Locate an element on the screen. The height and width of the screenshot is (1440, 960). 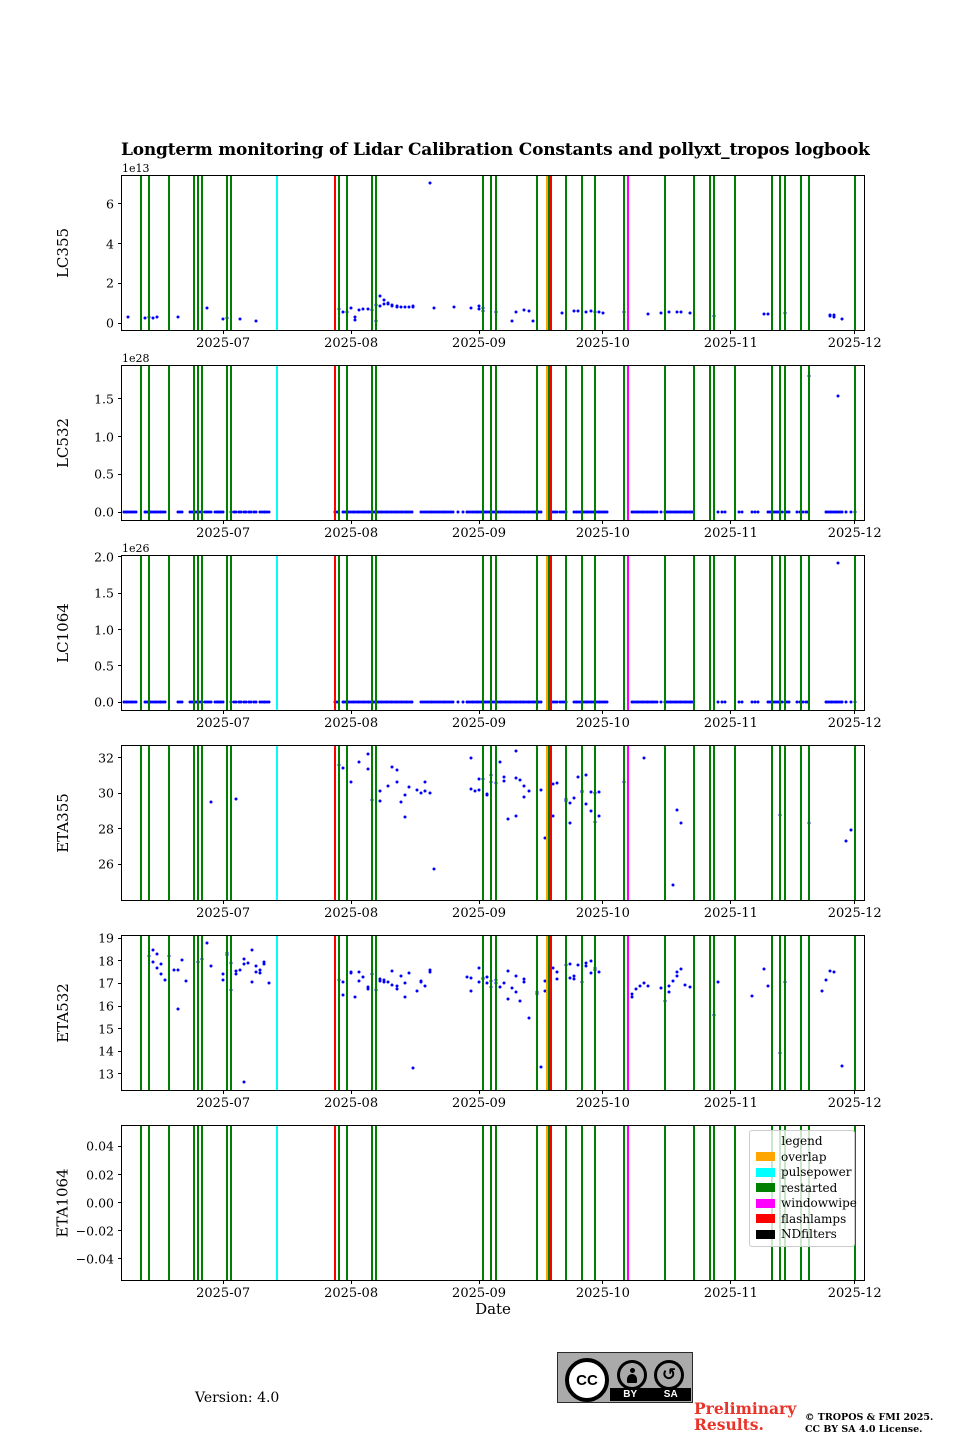
y-tick-label: 1.5 is located at coordinates (104, 399).